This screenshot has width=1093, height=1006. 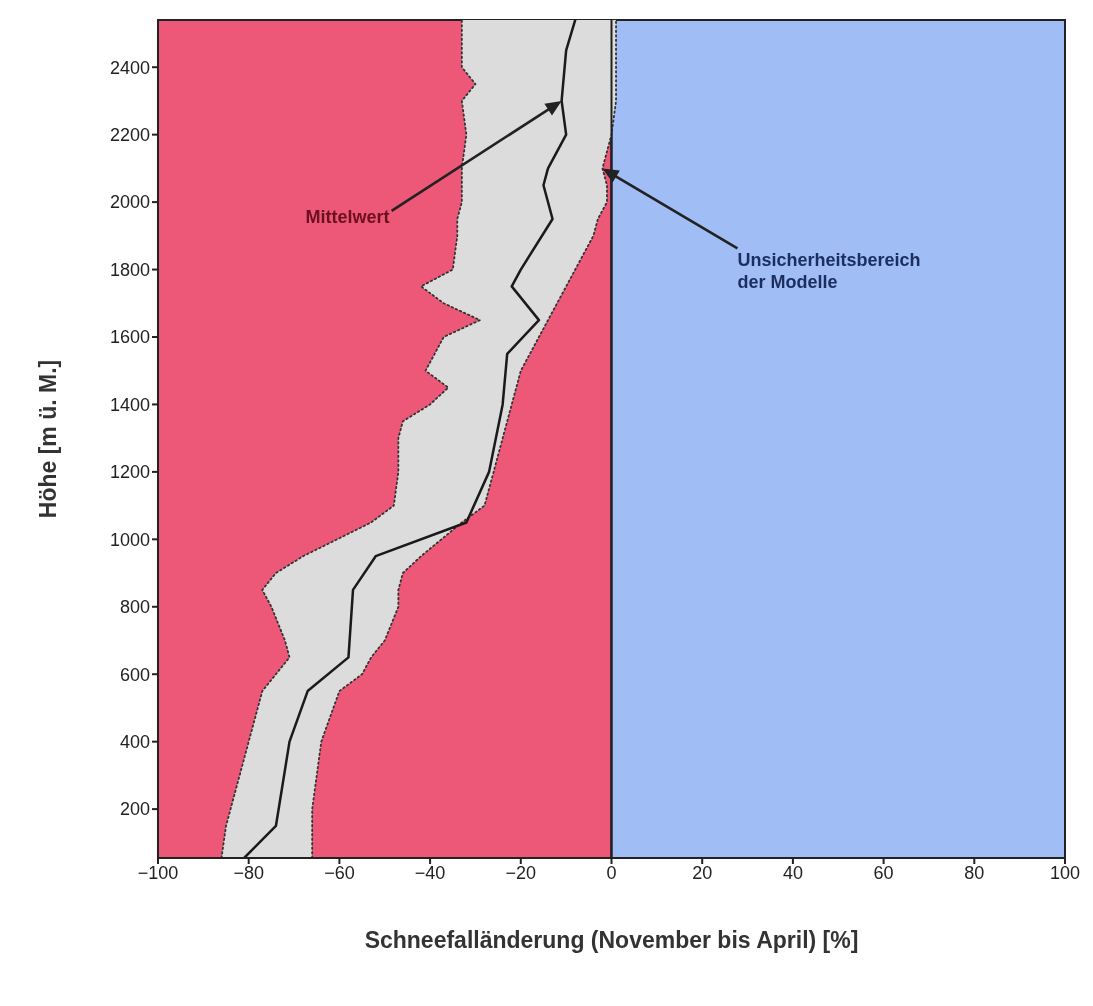 I want to click on y-axis-title: Höhe [m ü. M.], so click(x=48, y=439).